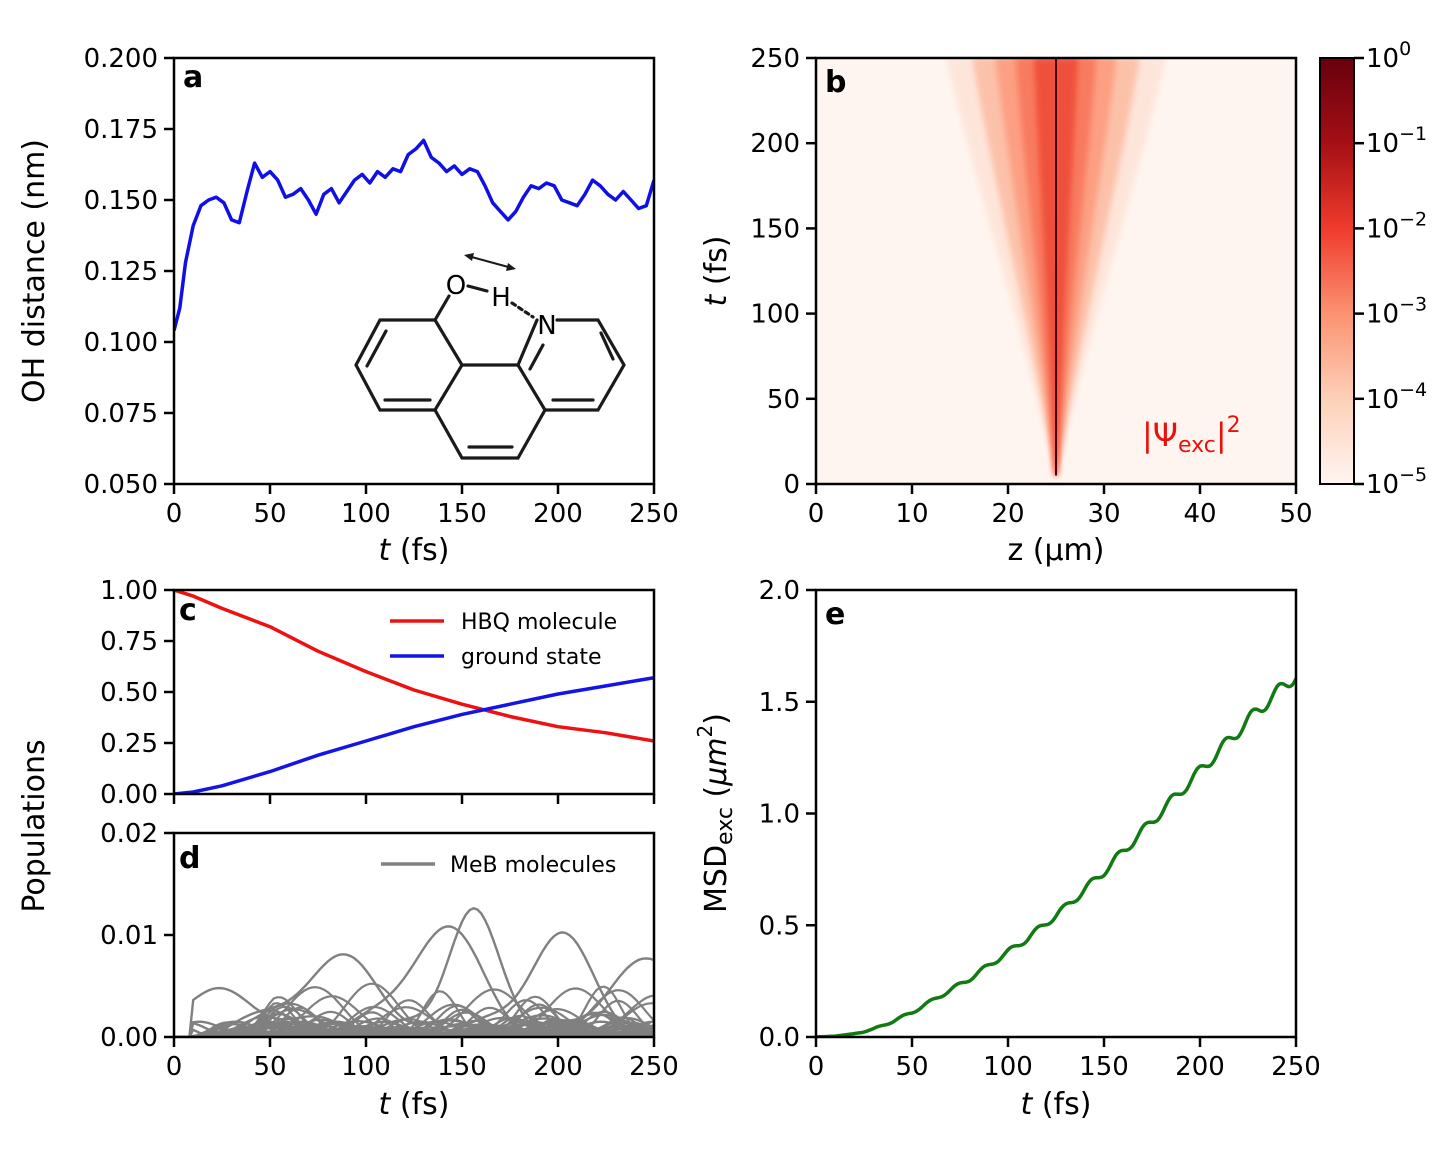 This screenshot has height=1152, width=1440. I want to click on panel-b-xtick-label: 0, so click(816, 514).